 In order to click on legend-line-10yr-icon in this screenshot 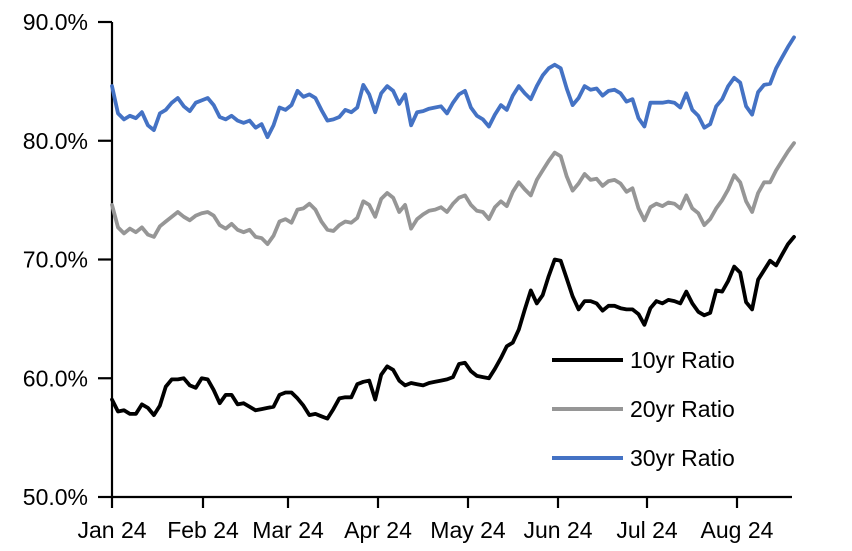, I will do `click(587, 360)`.